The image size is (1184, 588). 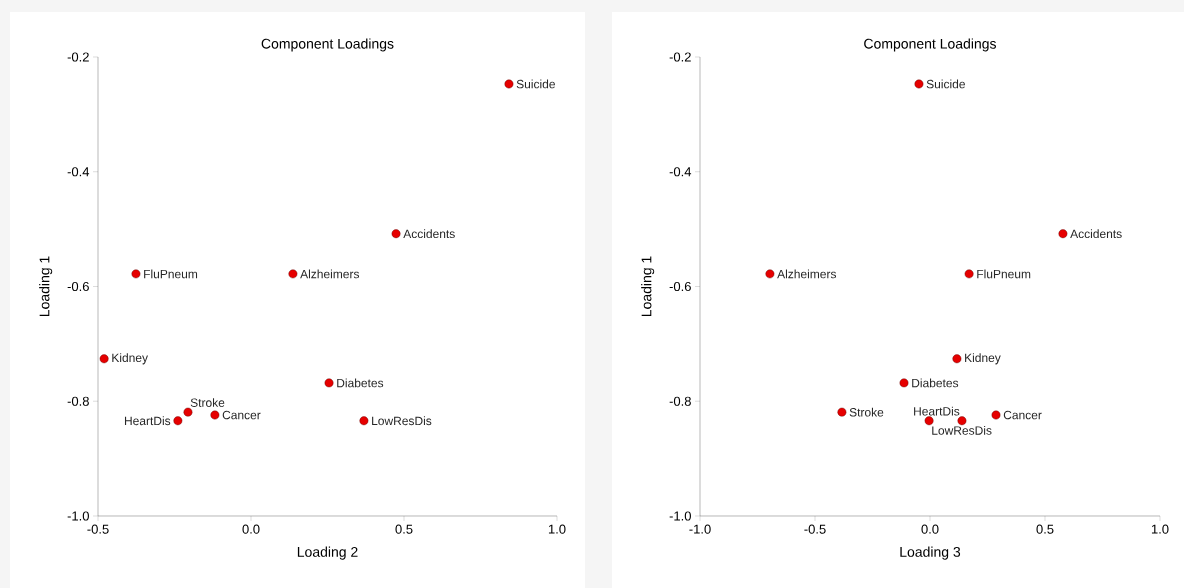 I want to click on x-axis-title: Loading 3, so click(x=930, y=553).